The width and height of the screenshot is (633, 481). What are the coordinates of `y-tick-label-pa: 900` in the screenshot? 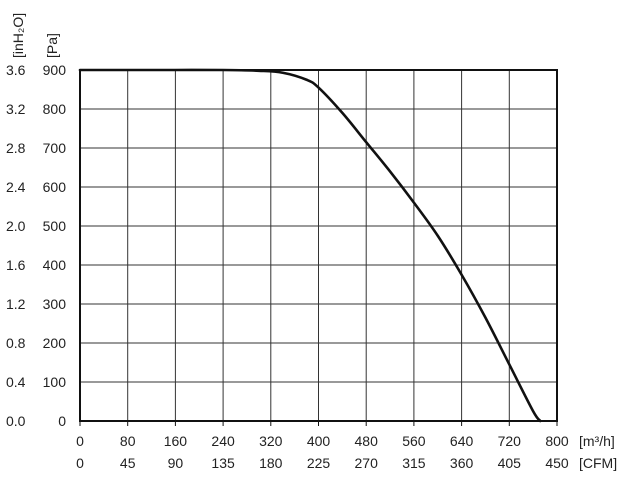 It's located at (55, 70).